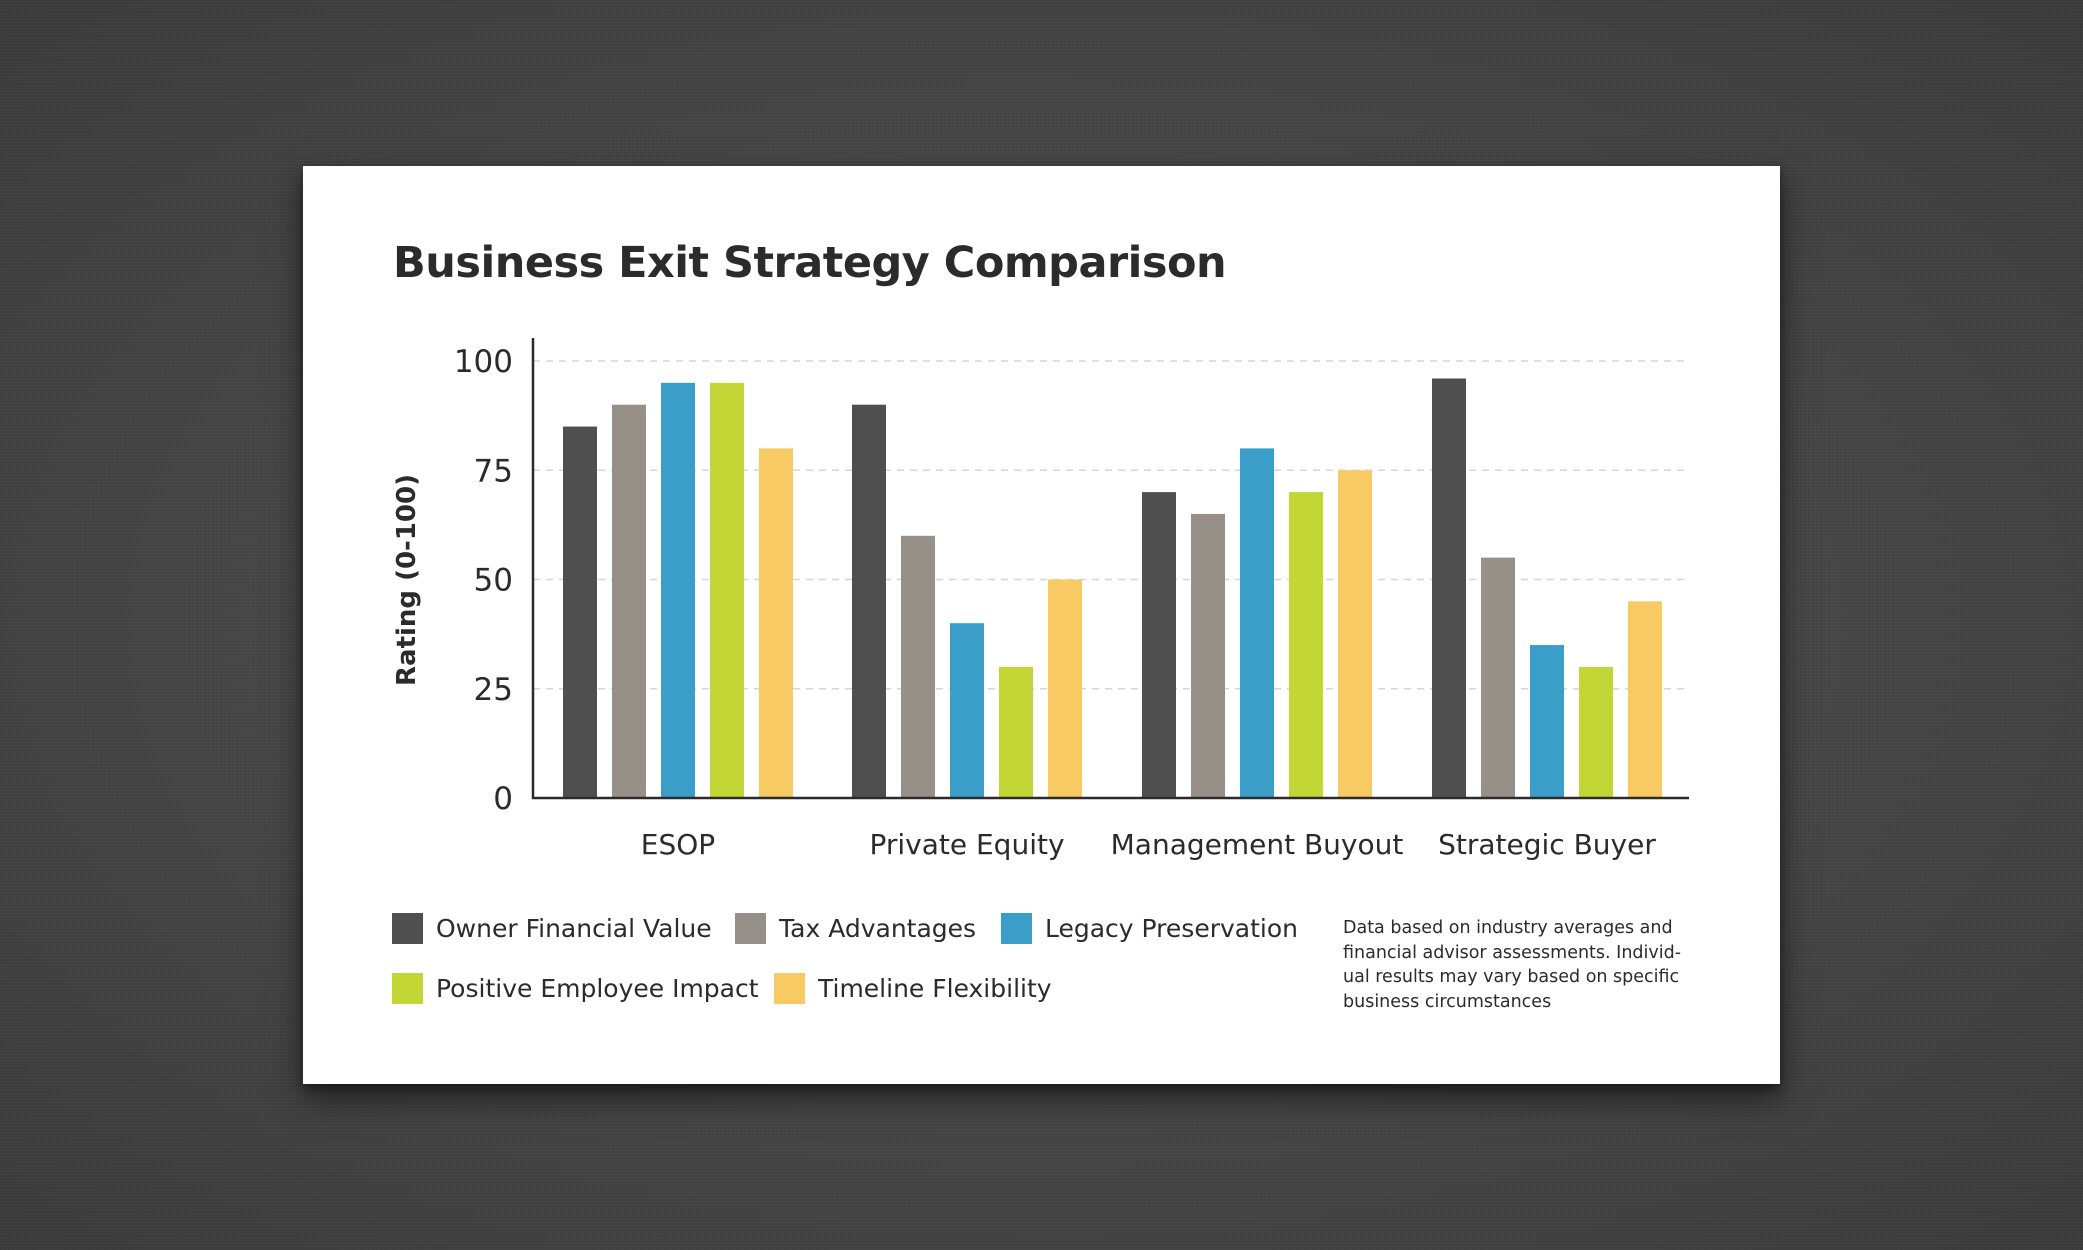  I want to click on y-axis-label: Rating (0-100), so click(407, 580).